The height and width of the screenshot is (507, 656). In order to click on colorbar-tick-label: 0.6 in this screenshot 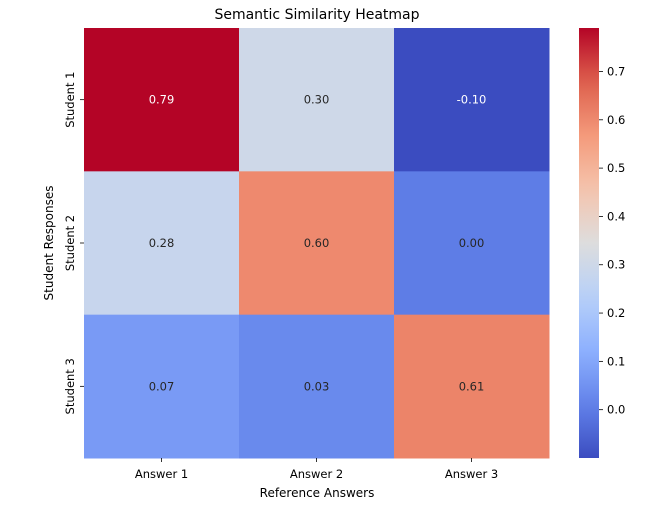, I will do `click(616, 120)`.